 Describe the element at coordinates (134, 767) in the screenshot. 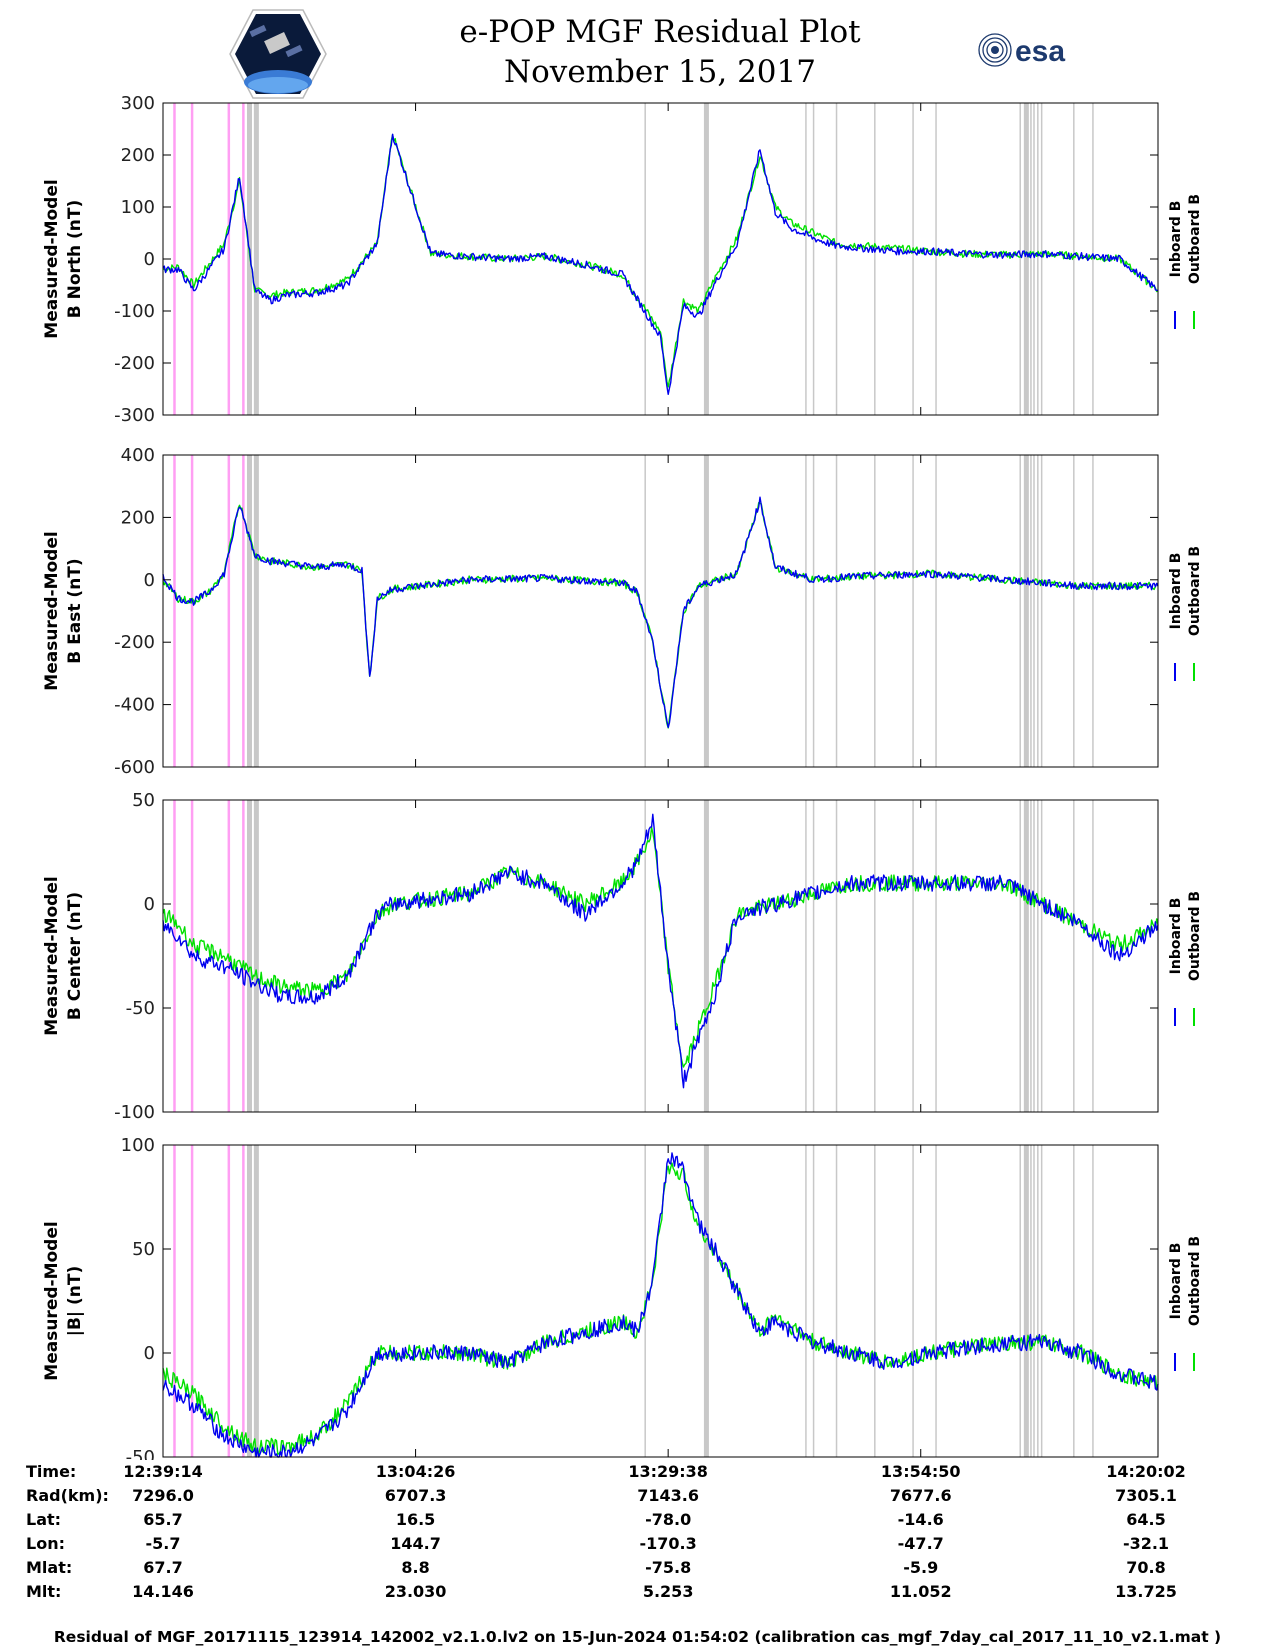

I see `y-tick-label: -600` at that location.